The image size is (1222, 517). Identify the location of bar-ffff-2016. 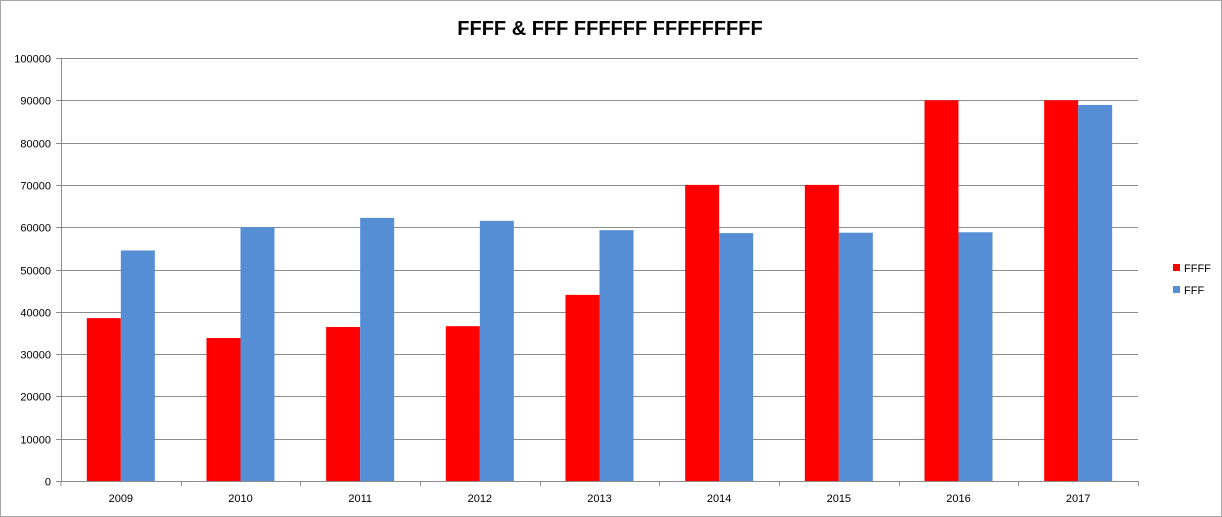
(941, 291).